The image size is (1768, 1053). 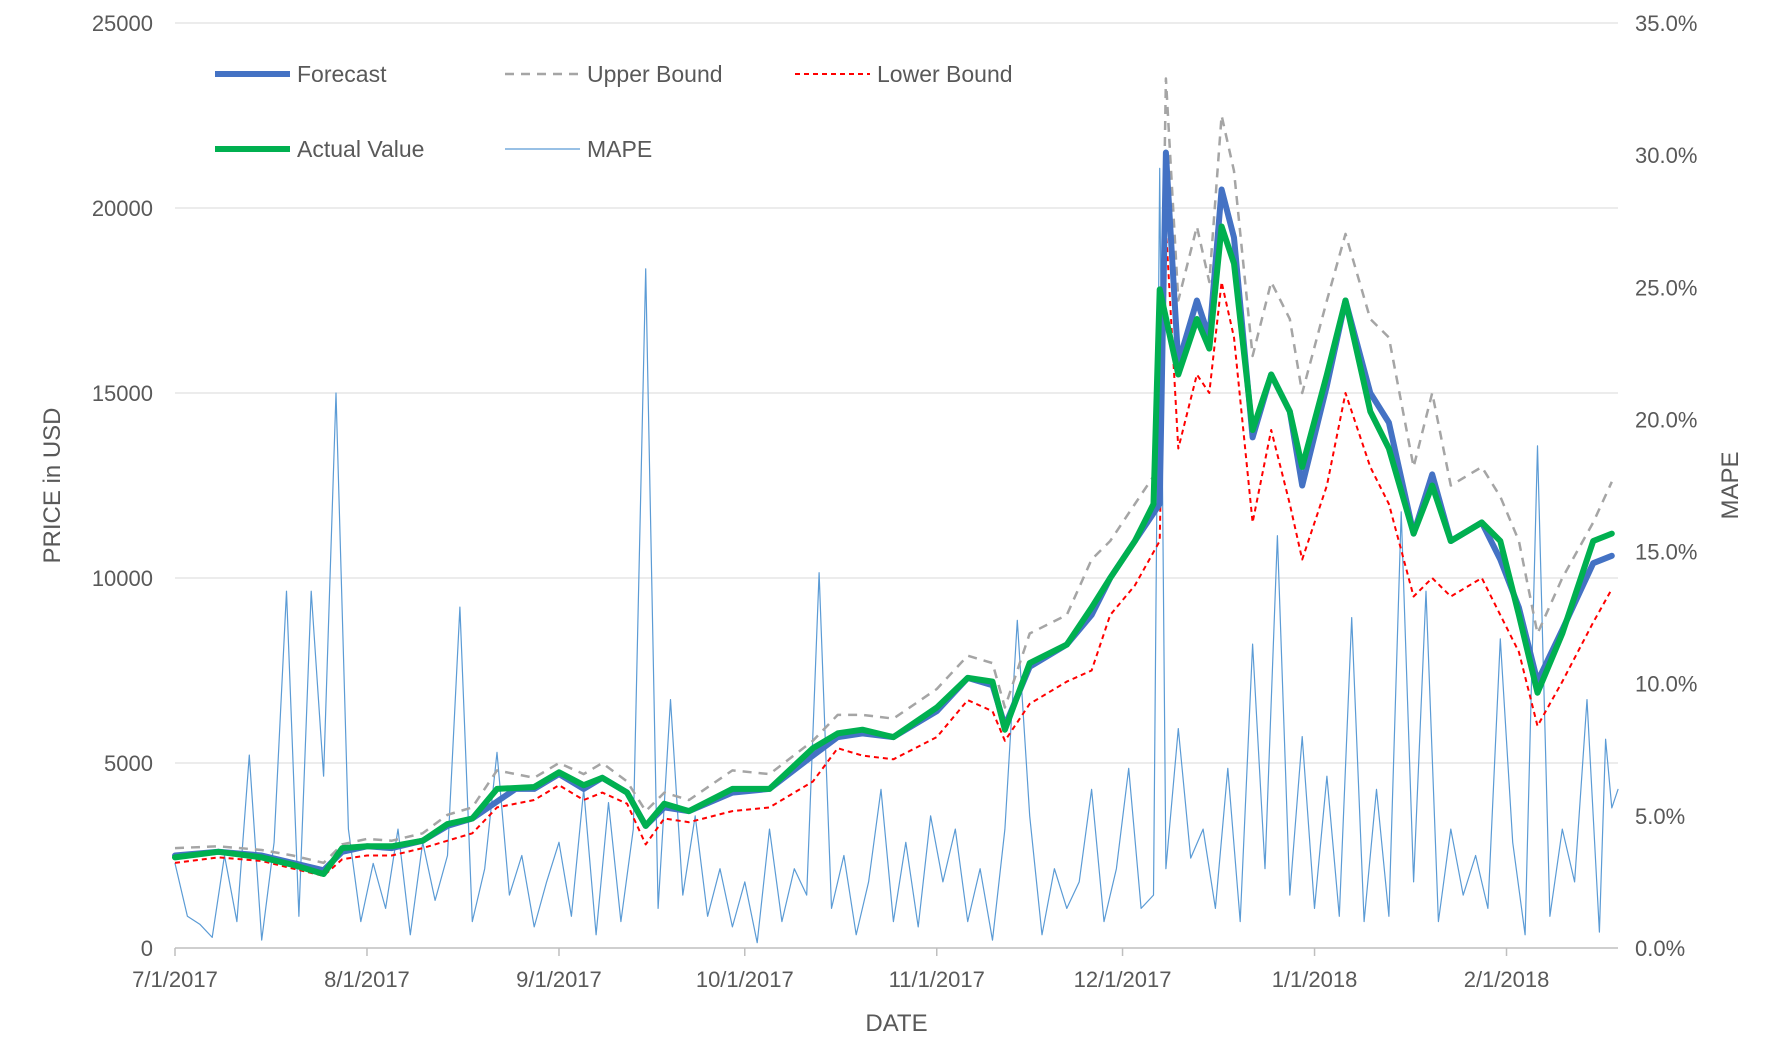 What do you see at coordinates (1315, 979) in the screenshot?
I see `x-tick-label: 1/1/2018` at bounding box center [1315, 979].